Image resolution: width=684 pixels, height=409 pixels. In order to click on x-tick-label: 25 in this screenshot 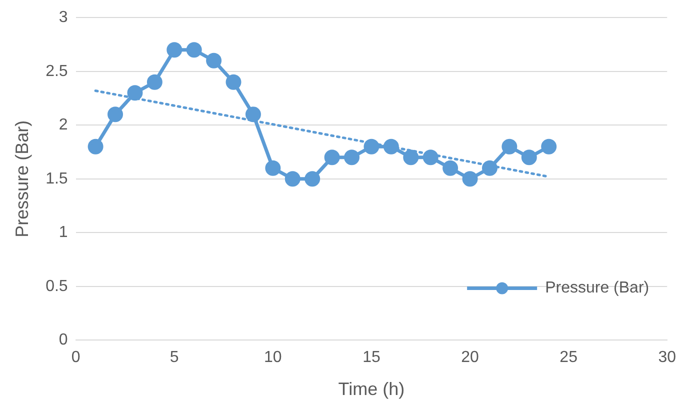, I will do `click(569, 357)`.